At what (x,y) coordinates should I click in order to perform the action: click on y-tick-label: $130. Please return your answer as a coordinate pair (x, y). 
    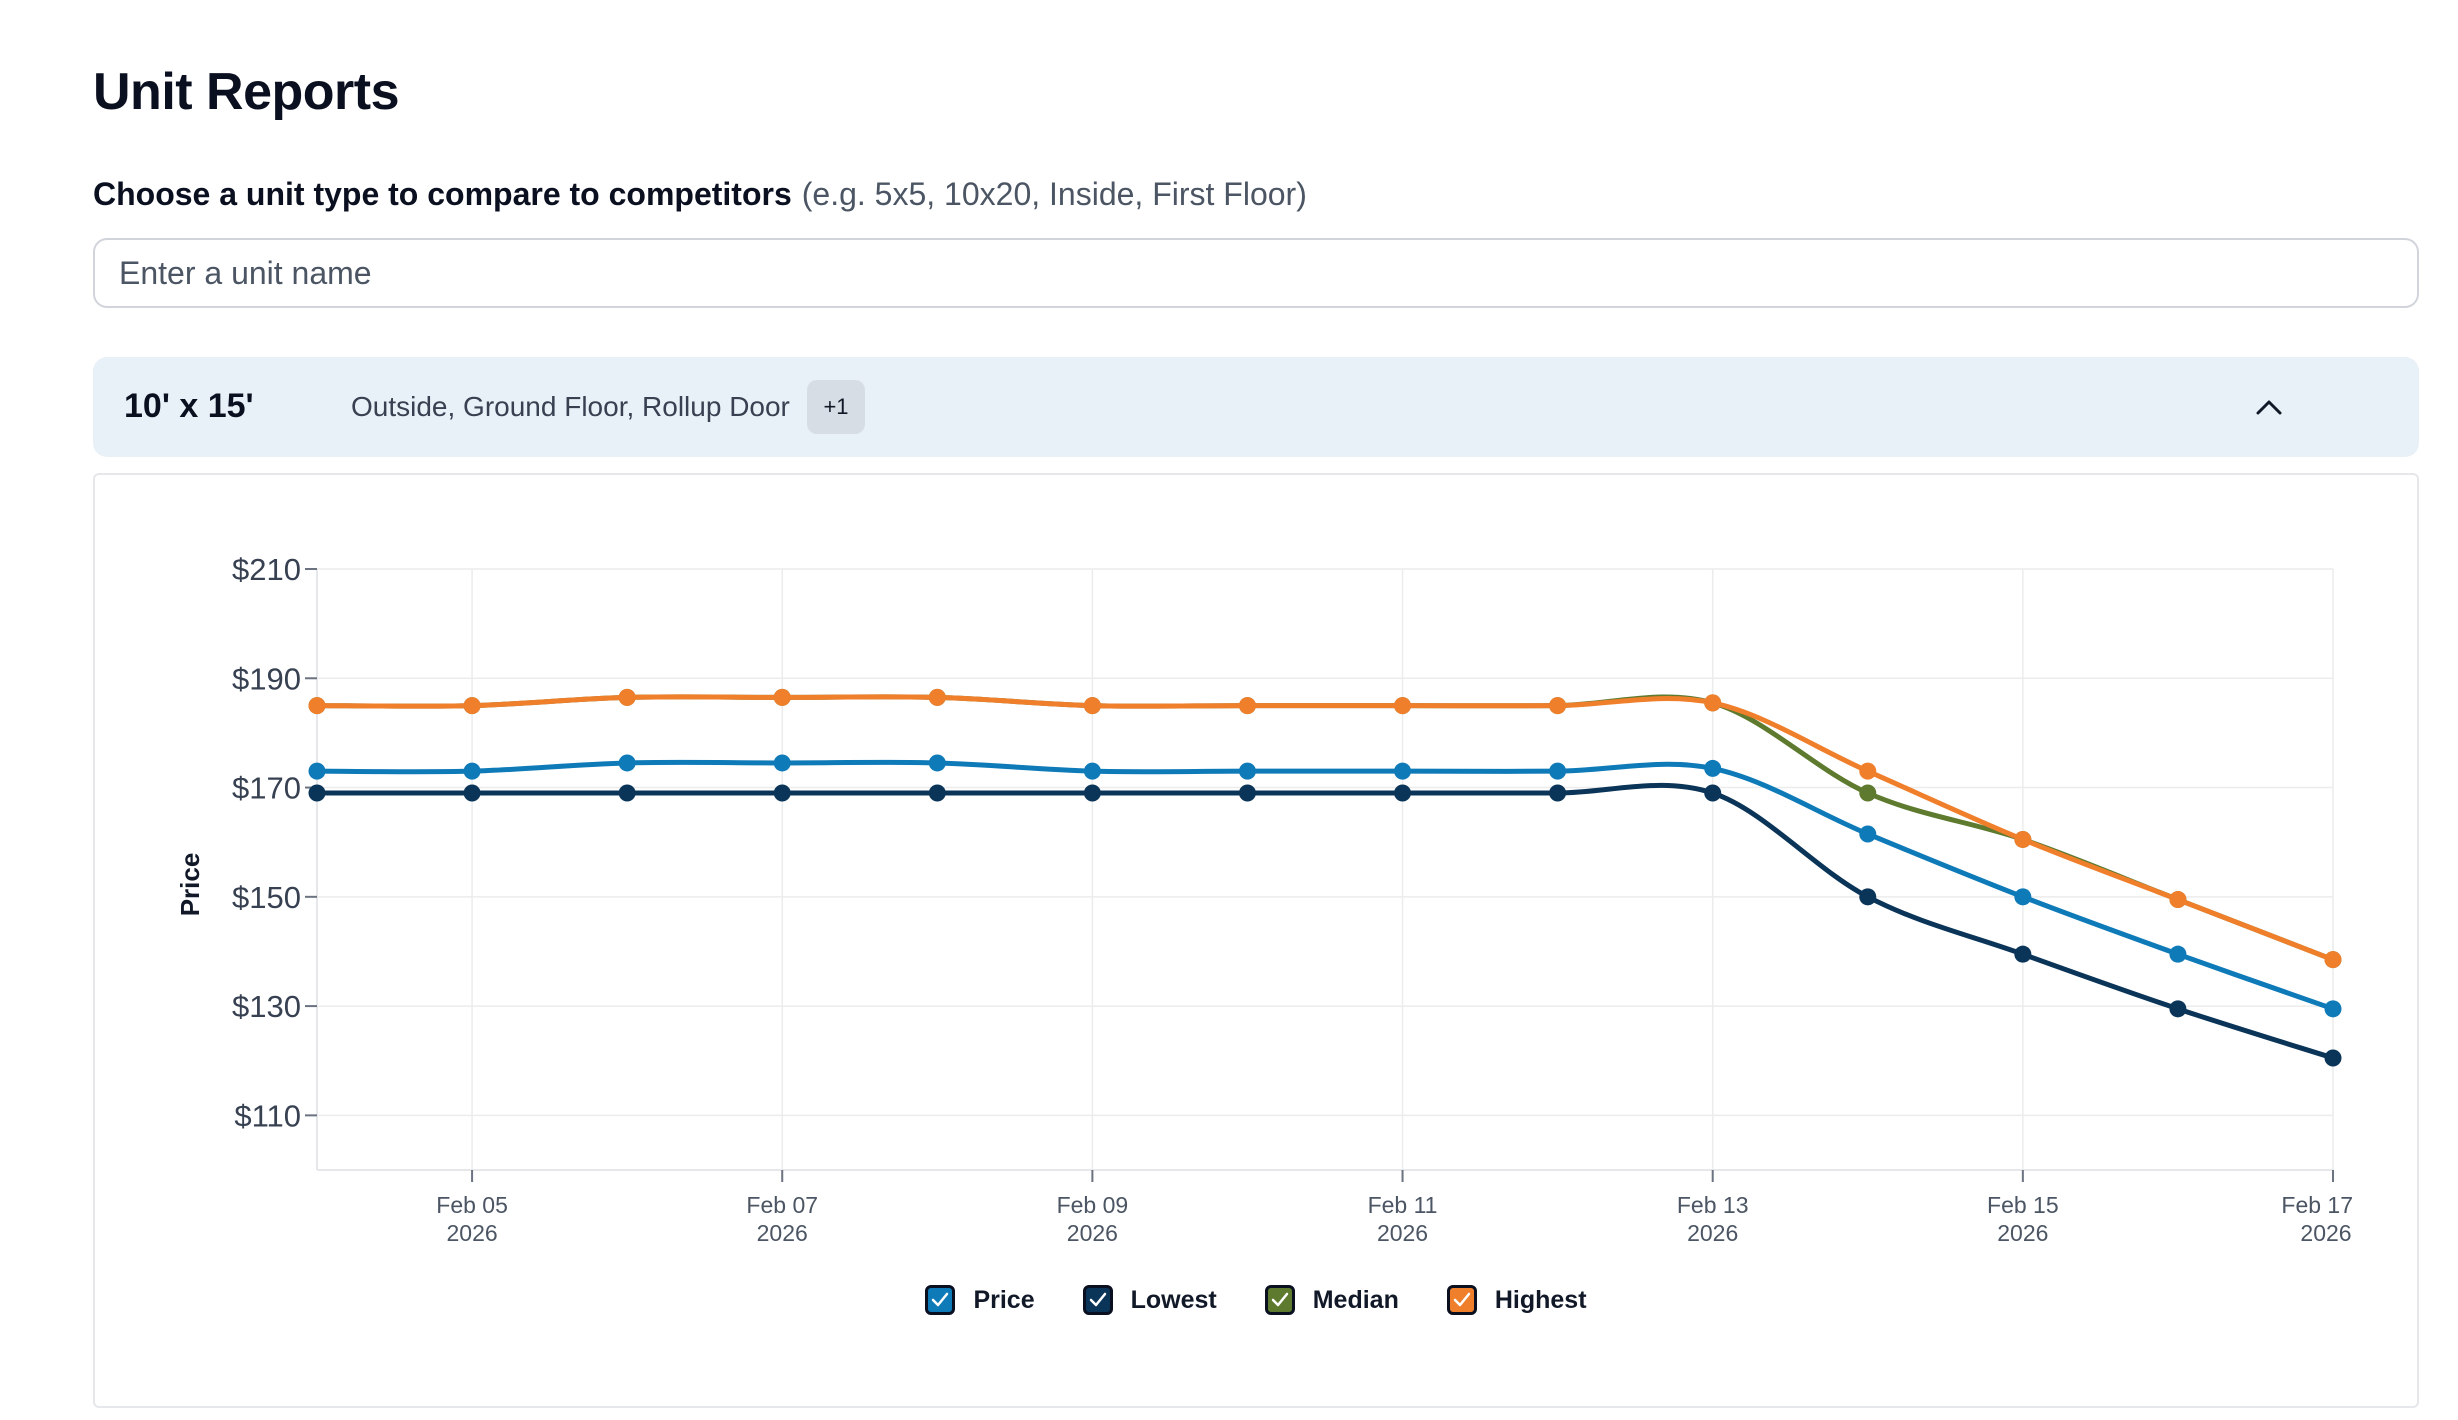
    Looking at the image, I should click on (266, 1006).